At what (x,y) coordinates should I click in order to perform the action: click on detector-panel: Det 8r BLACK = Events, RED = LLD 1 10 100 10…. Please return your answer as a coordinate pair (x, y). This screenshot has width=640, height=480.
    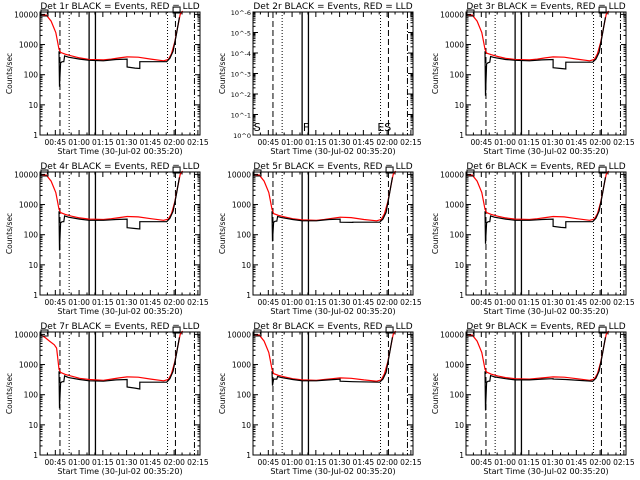
    Looking at the image, I should click on (319, 400).